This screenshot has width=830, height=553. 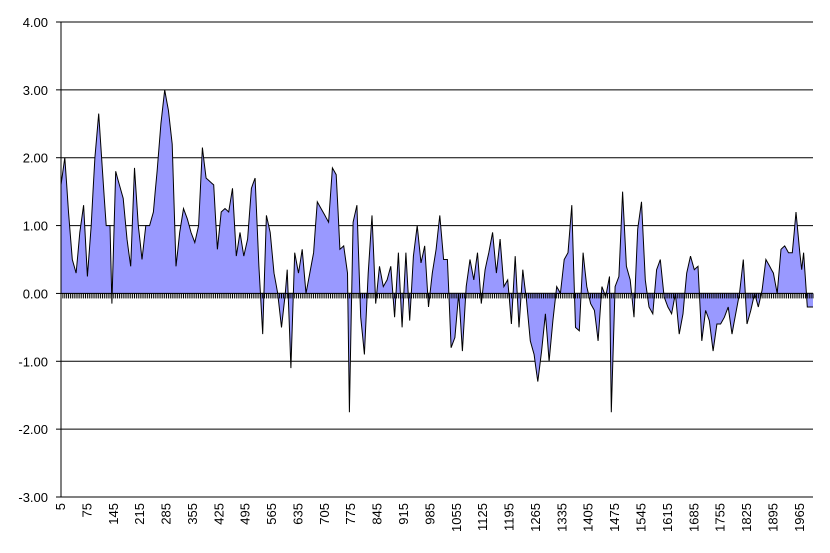 I want to click on x-tick-label: 215, so click(x=139, y=514).